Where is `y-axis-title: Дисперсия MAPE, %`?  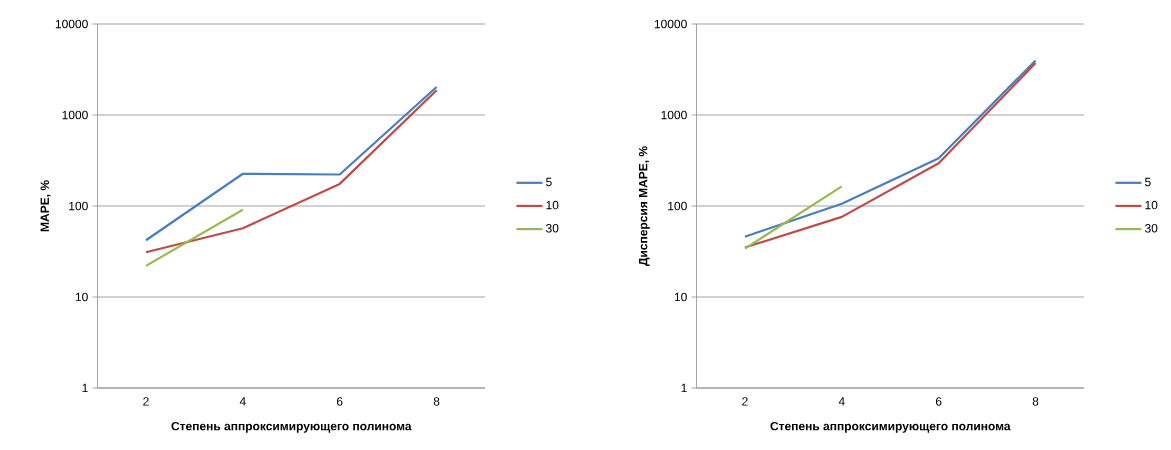 y-axis-title: Дисперсия MAPE, % is located at coordinates (644, 206).